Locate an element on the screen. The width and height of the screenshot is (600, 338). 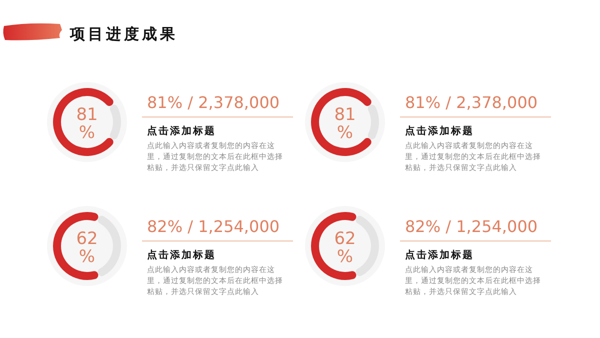
text: 项目进度成果 is located at coordinates (123, 34).